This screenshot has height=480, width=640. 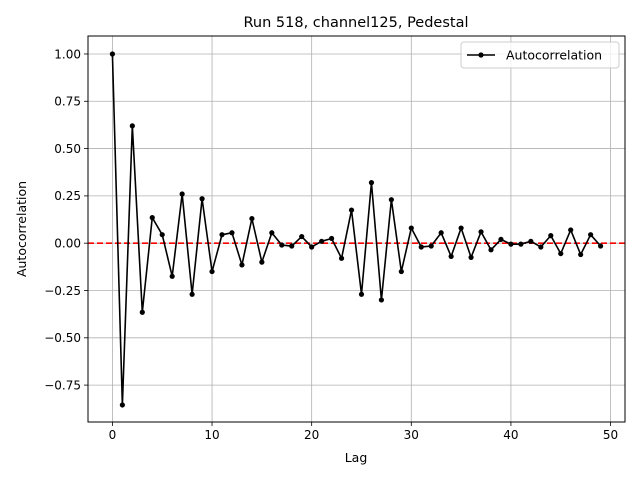 What do you see at coordinates (67, 196) in the screenshot?
I see `y-tick-label: 0.25` at bounding box center [67, 196].